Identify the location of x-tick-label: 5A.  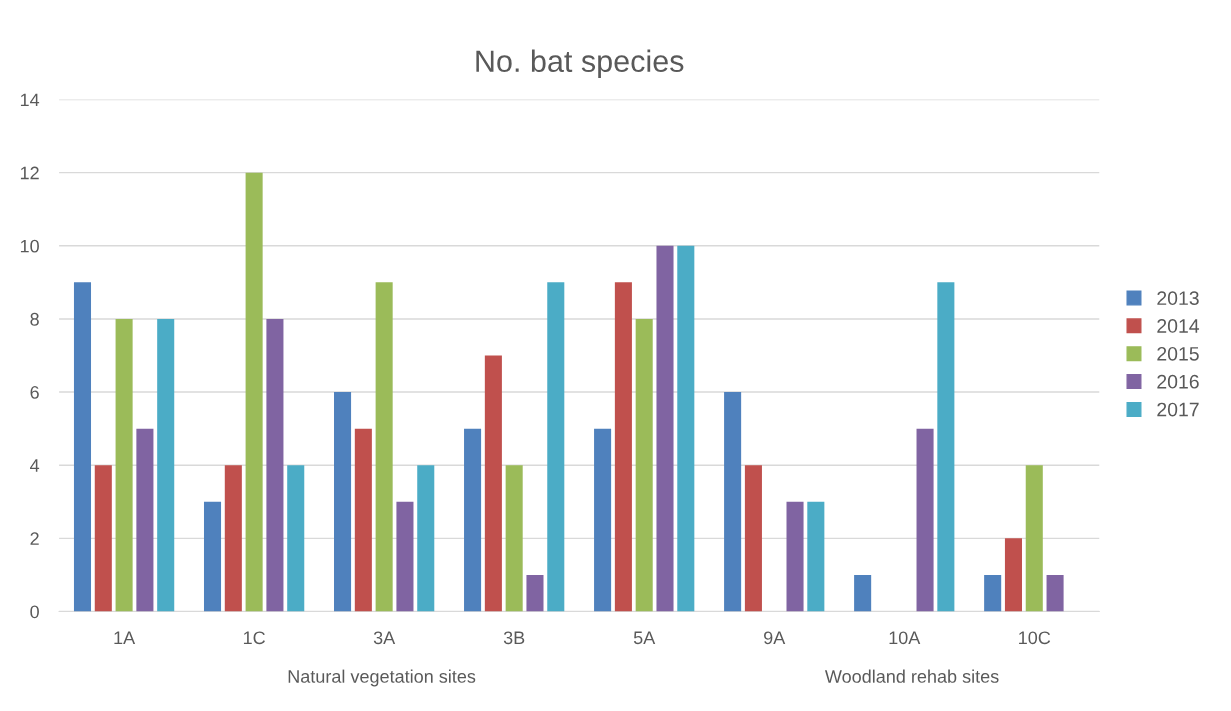
(644, 638).